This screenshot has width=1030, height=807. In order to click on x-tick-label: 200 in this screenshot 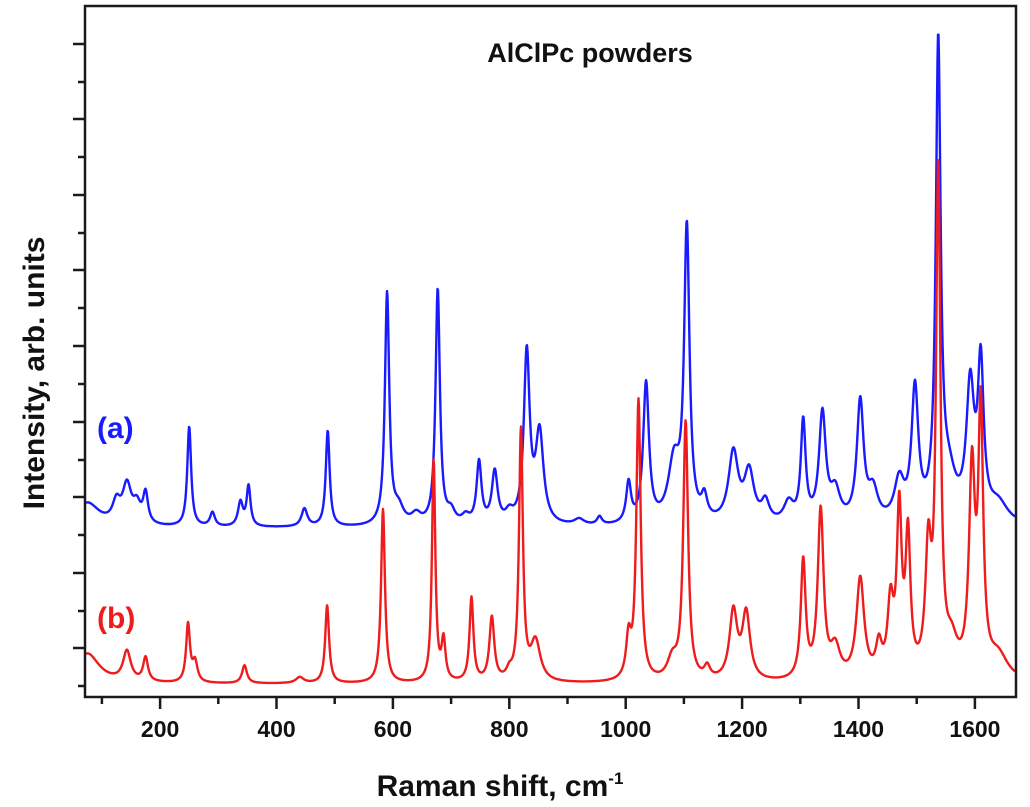, I will do `click(160, 729)`.